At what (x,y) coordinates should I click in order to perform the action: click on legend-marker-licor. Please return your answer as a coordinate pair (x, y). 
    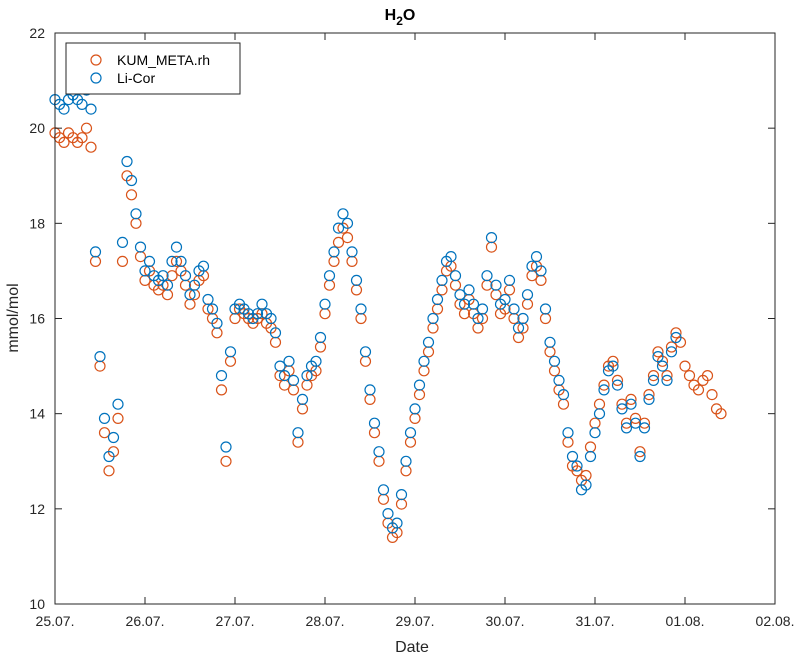
    Looking at the image, I should click on (96, 78).